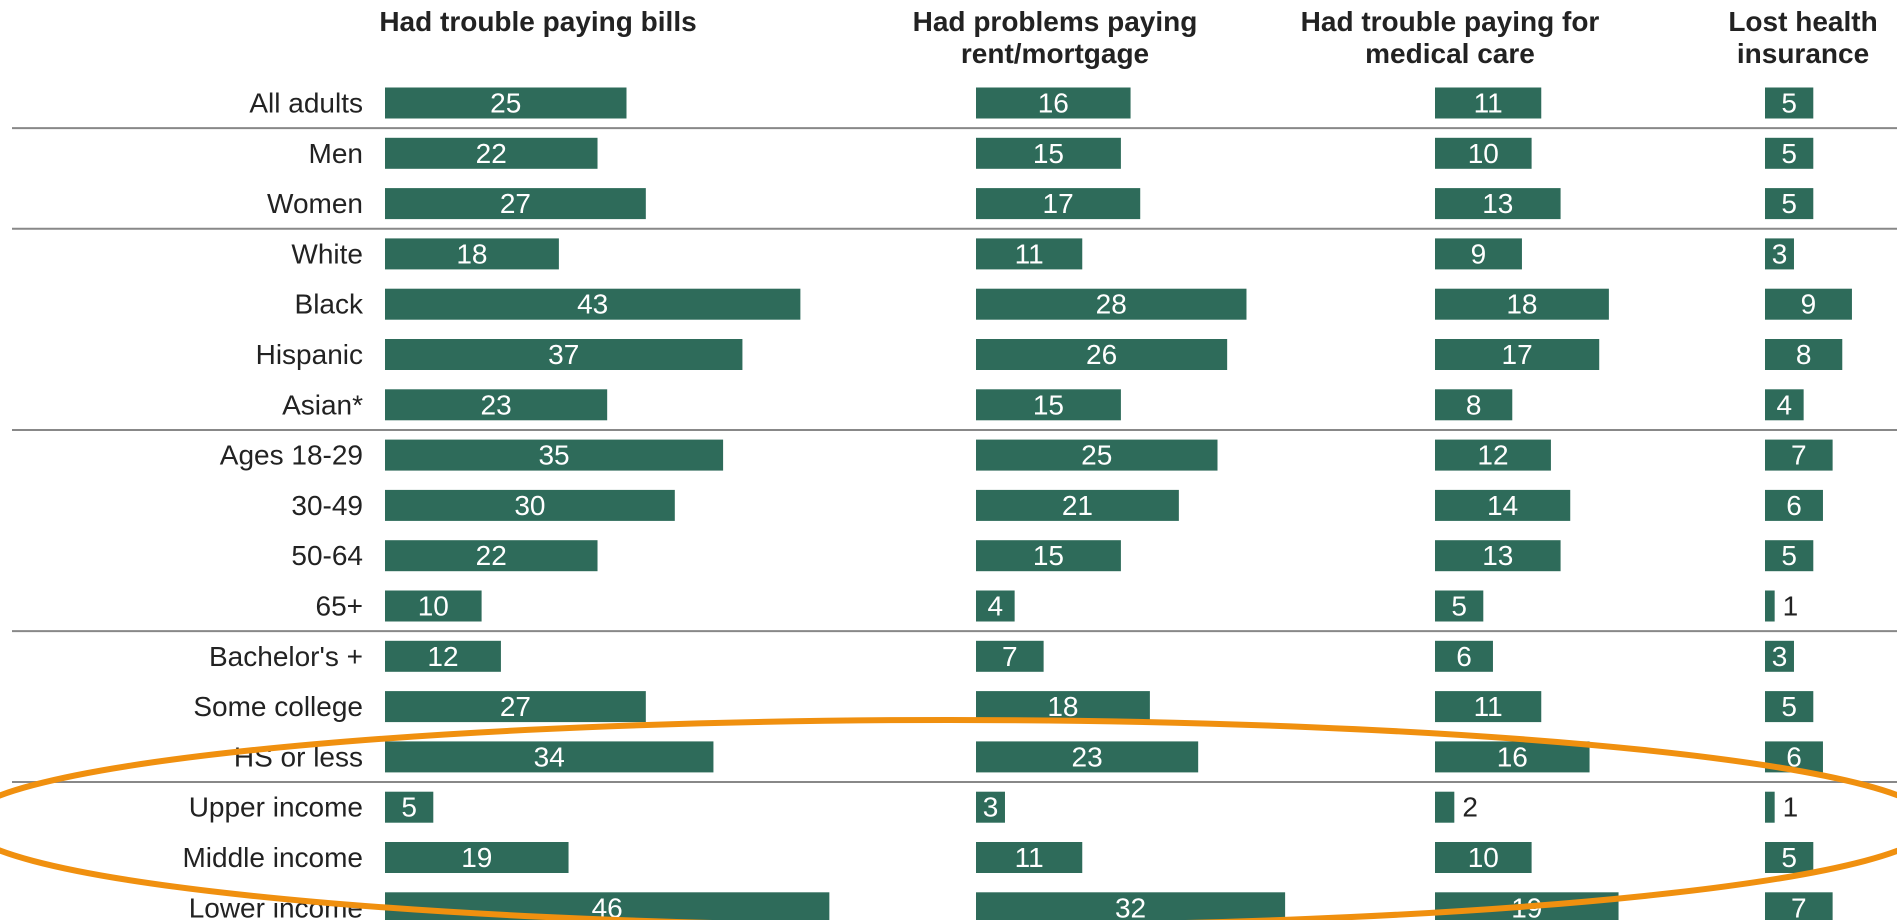 The width and height of the screenshot is (1897, 920). I want to click on value-label: 19, so click(476, 857).